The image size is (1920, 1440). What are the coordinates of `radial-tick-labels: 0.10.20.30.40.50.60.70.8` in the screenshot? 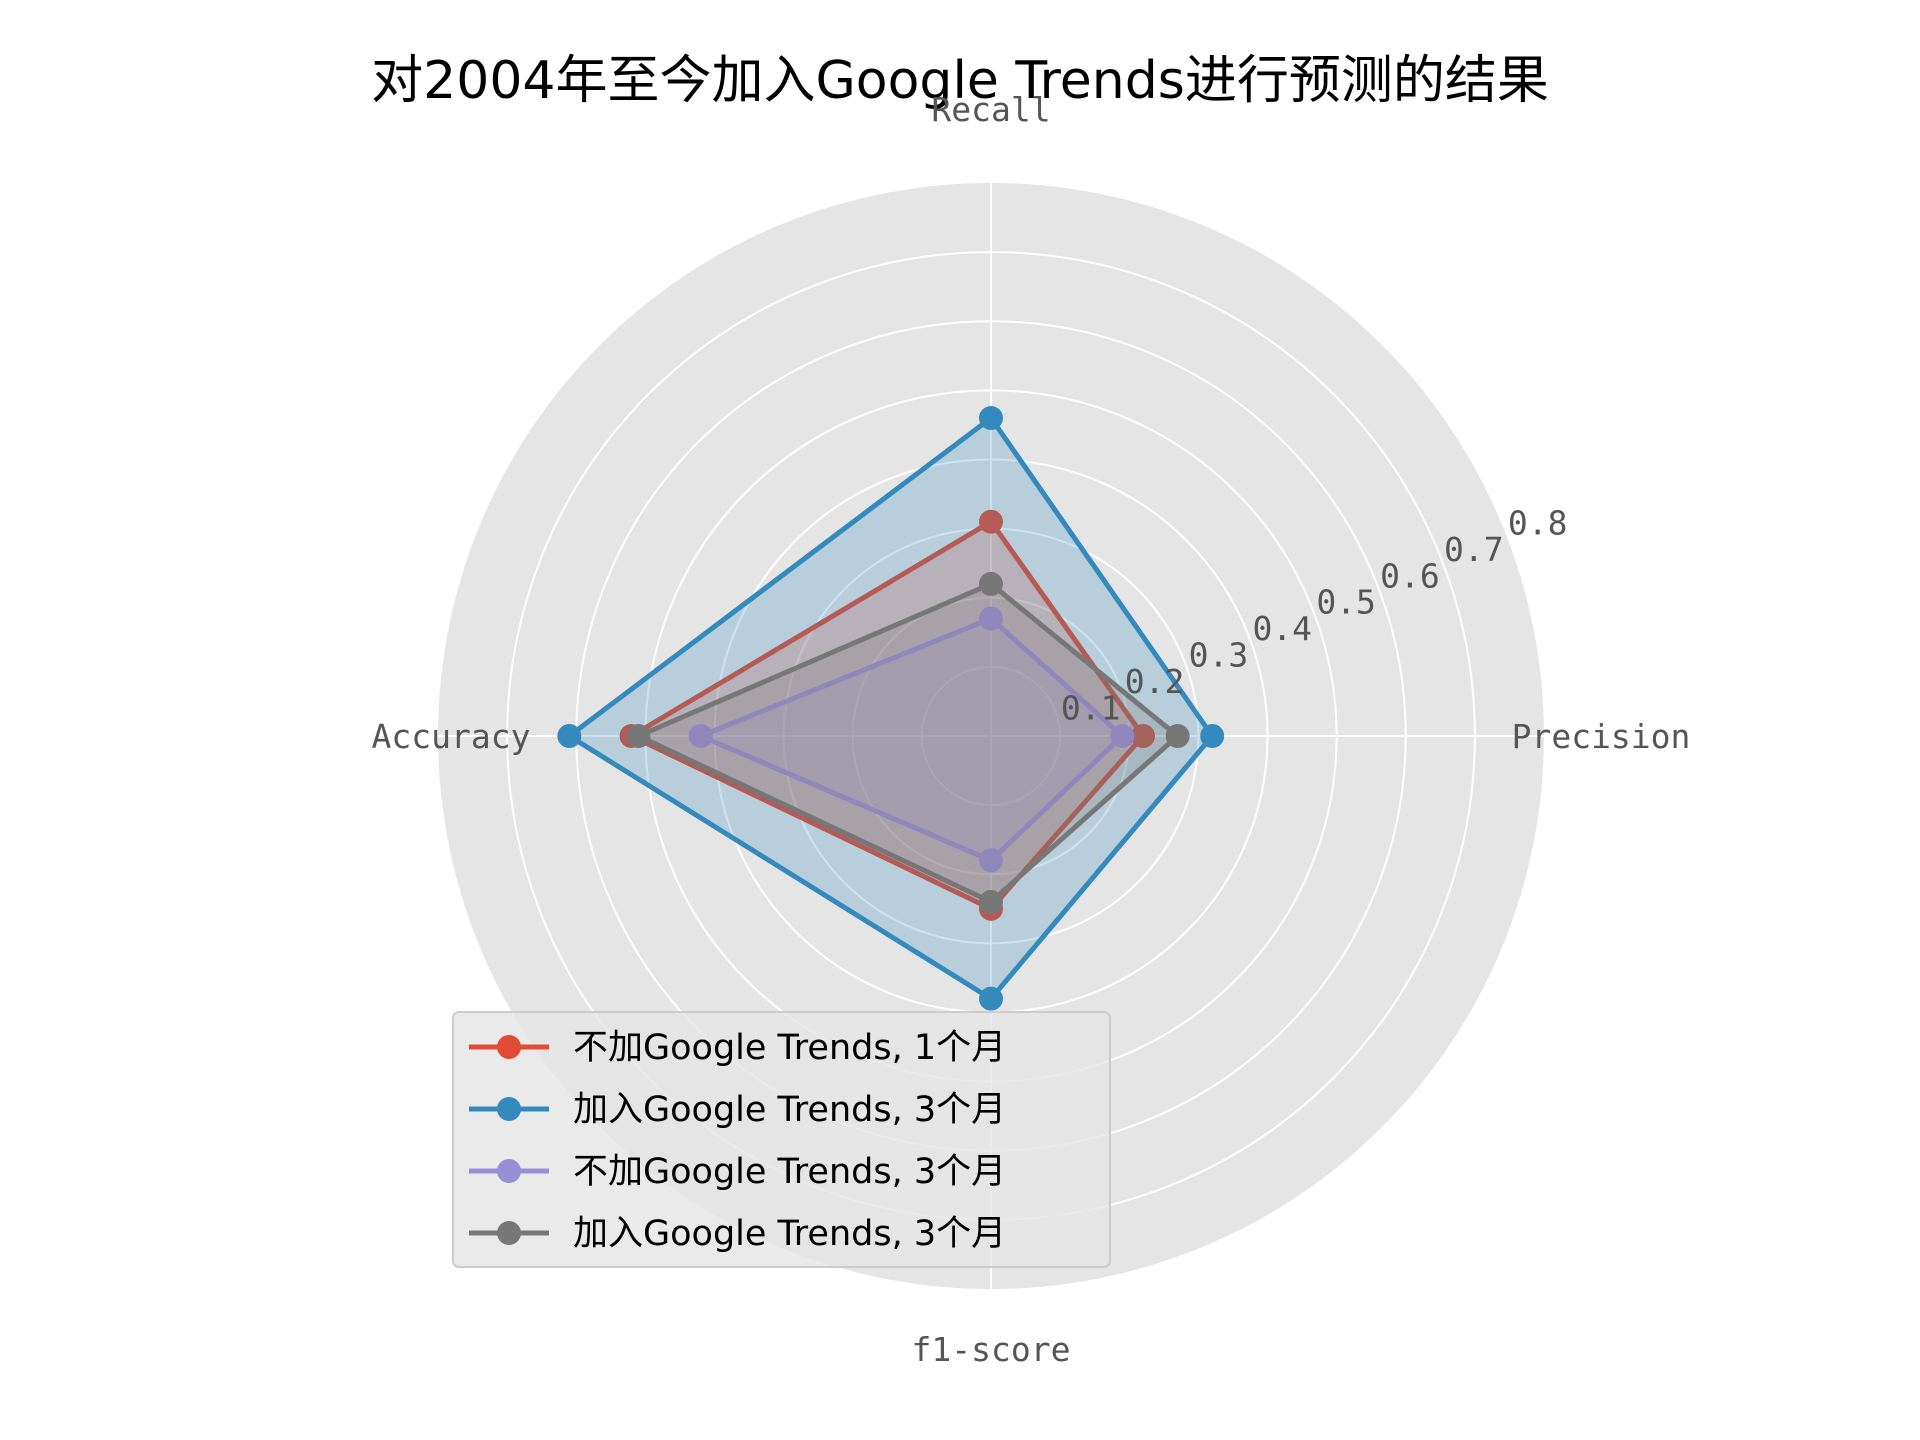 It's located at (1314, 615).